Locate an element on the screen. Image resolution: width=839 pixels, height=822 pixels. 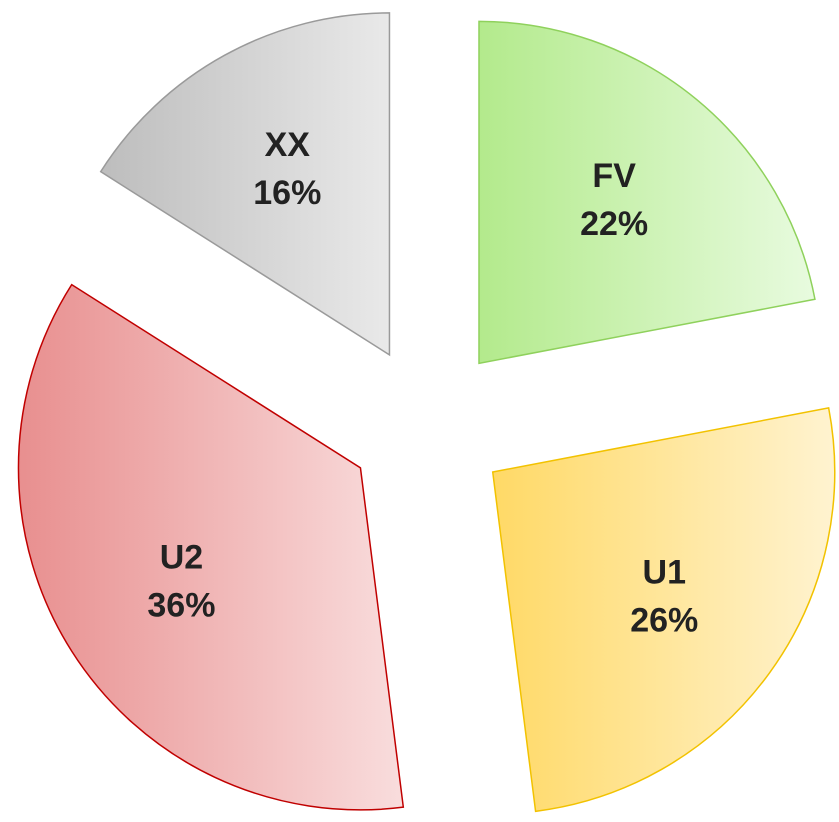
pie-slice is located at coordinates (245, 184).